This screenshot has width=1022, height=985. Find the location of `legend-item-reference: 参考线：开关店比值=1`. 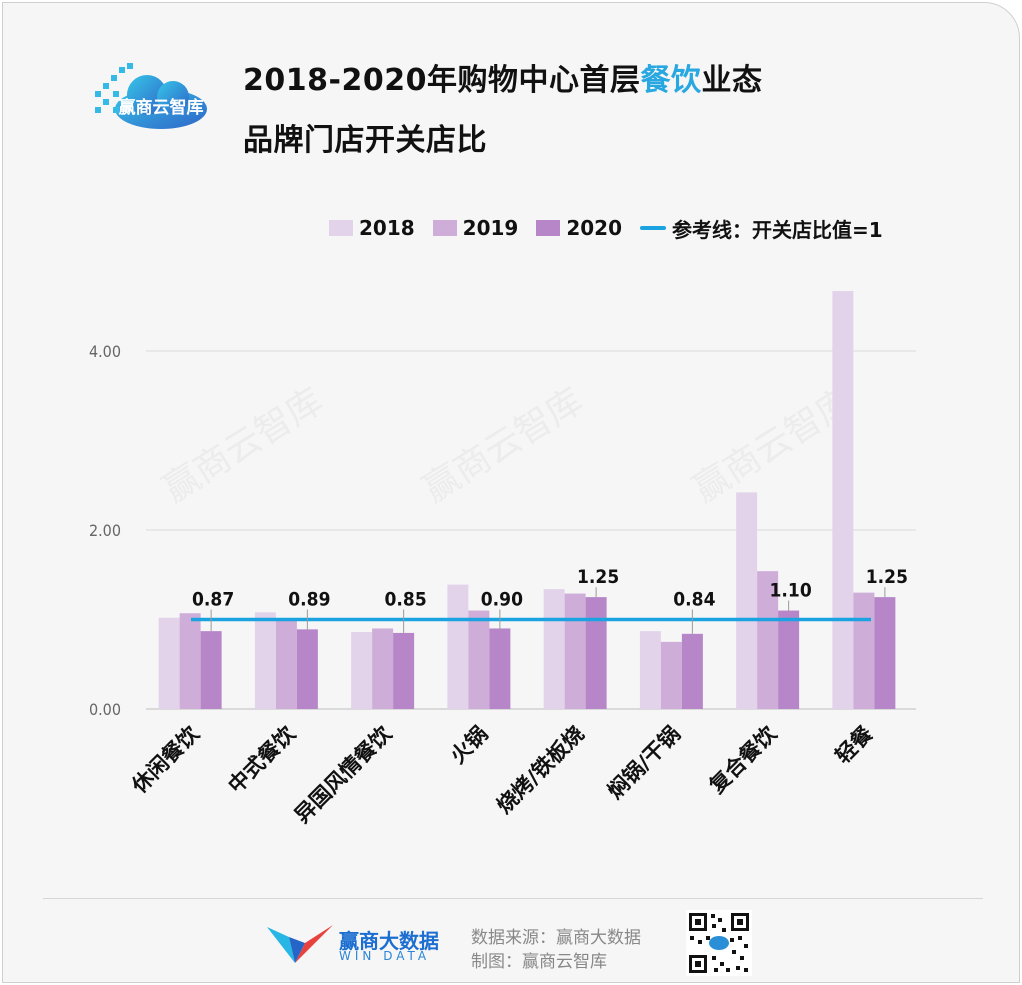

legend-item-reference: 参考线：开关店比值=1 is located at coordinates (761, 228).